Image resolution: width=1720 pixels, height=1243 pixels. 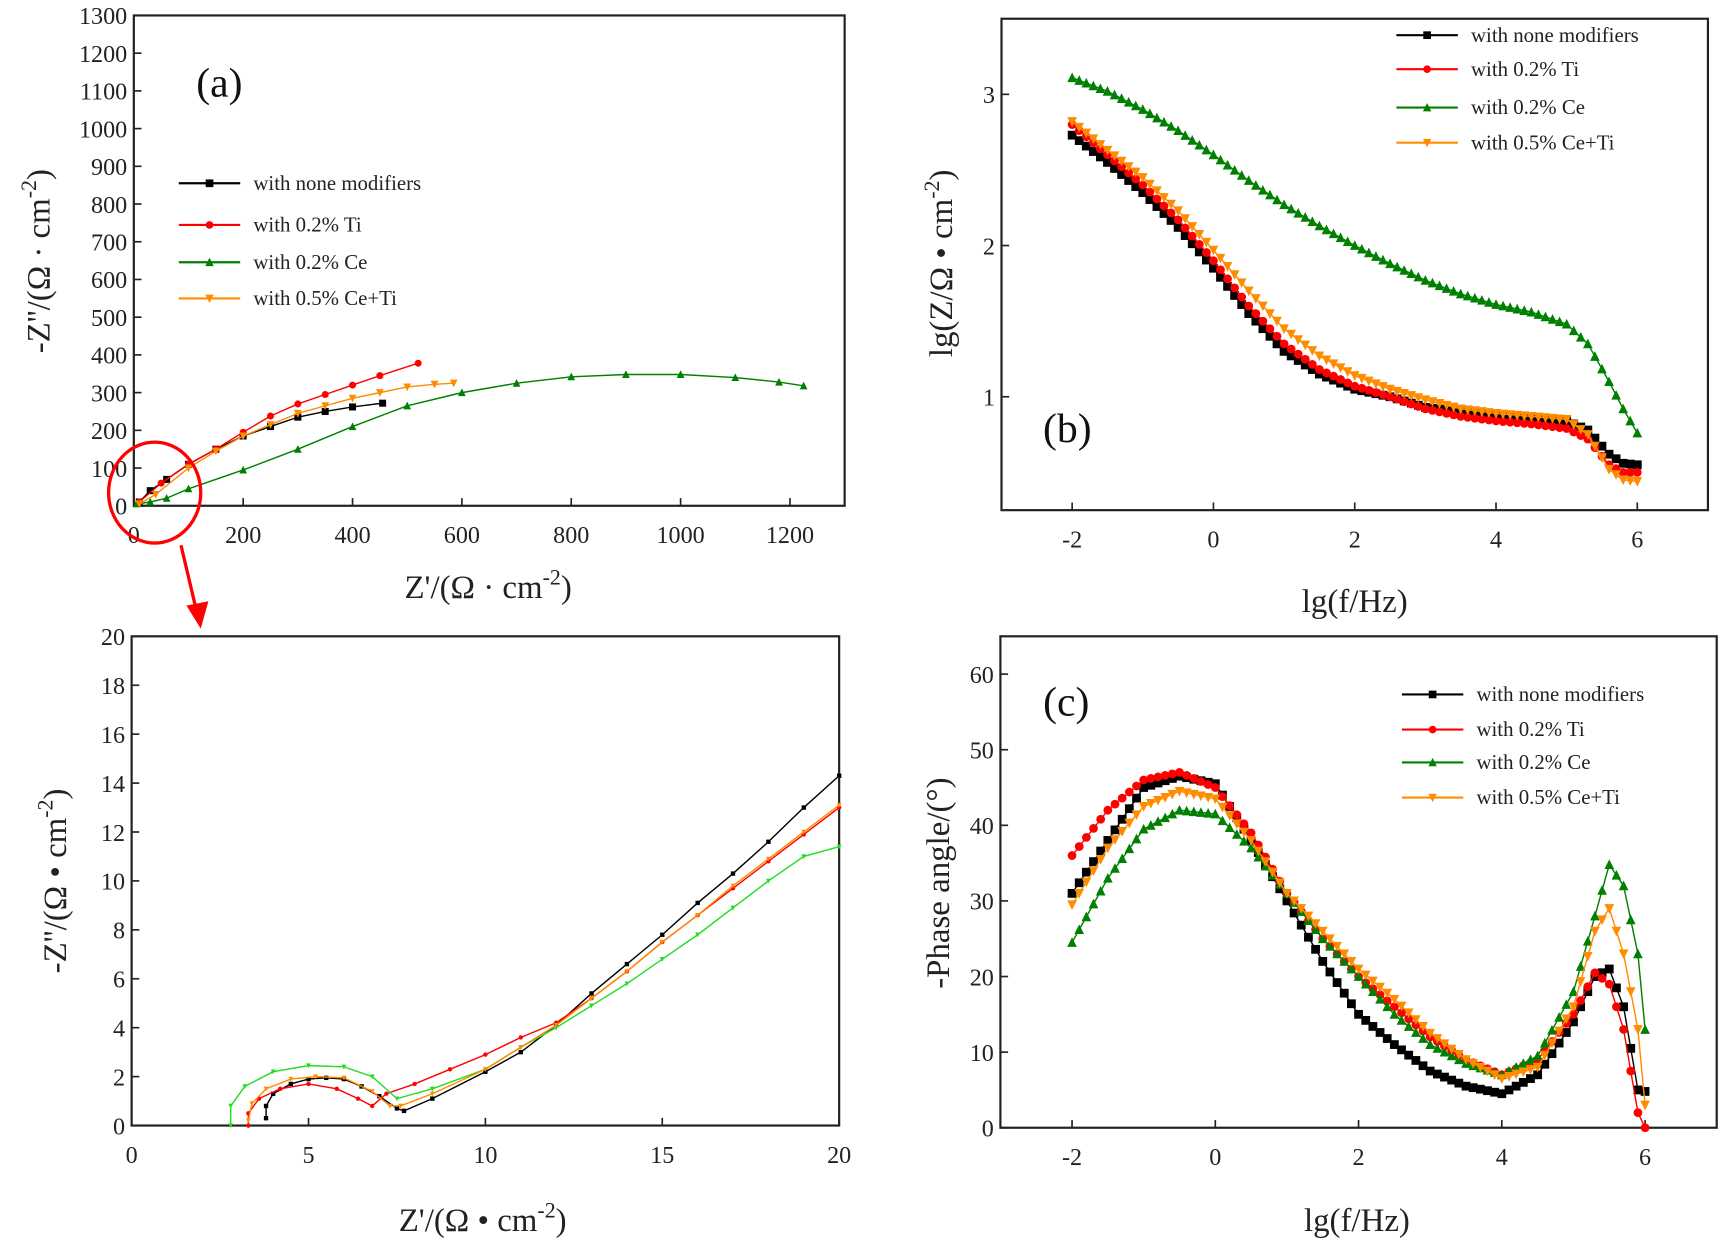 I want to click on y-tick-label: 14, so click(x=113, y=784).